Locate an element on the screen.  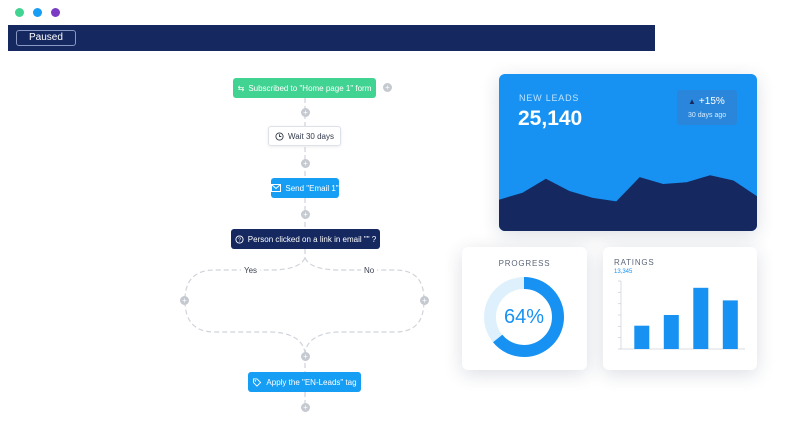
paused-status-button: Paused is located at coordinates (46, 38).